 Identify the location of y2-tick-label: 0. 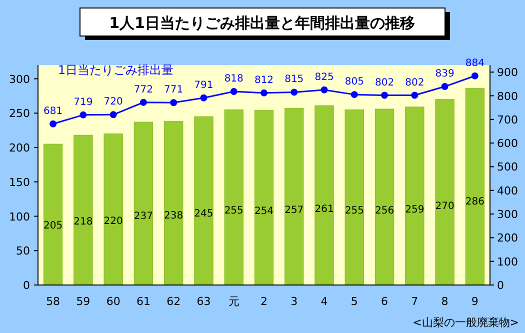
(500, 285).